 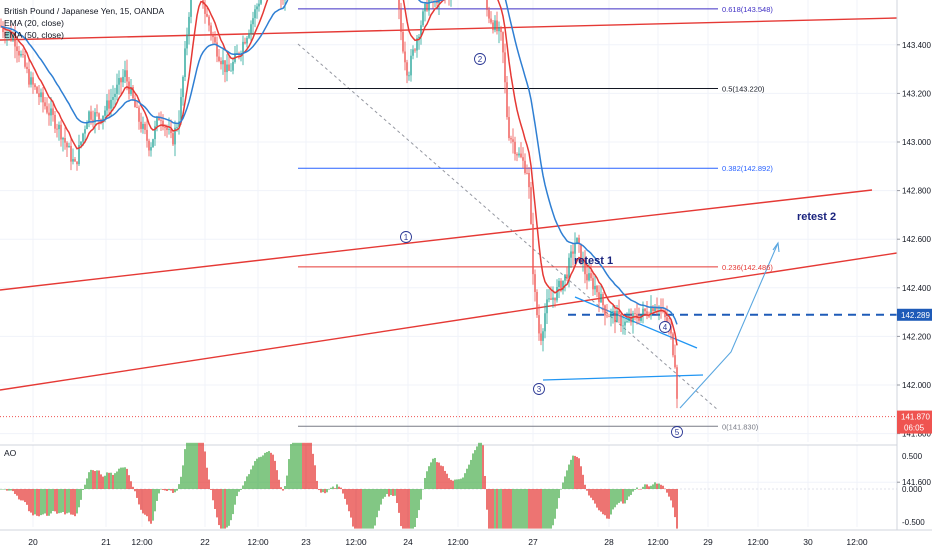 What do you see at coordinates (747, 168) in the screenshot?
I see `fib-level-label: 0.382(142.892)` at bounding box center [747, 168].